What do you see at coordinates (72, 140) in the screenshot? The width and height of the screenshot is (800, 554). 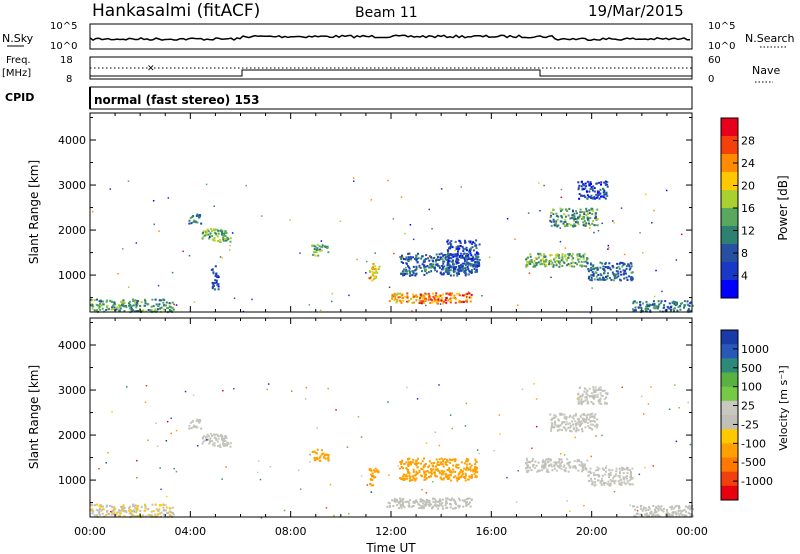 I see `y-tick-label: 4000` at bounding box center [72, 140].